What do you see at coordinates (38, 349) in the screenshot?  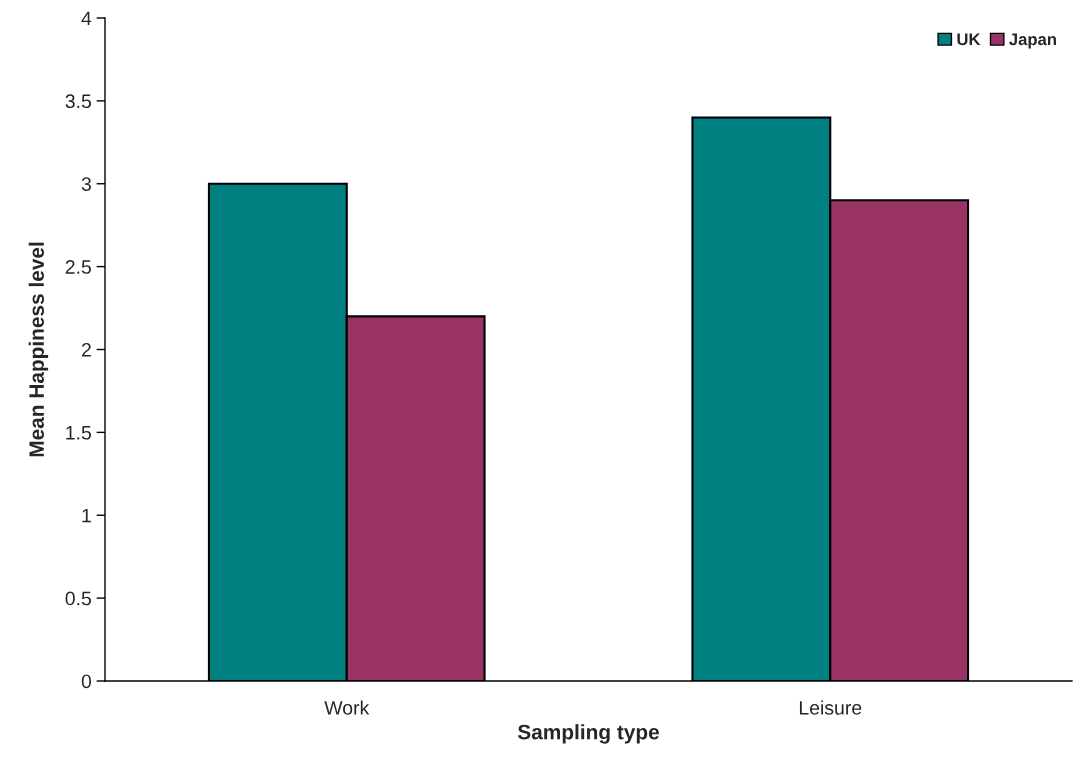 I see `y-axis-title: Mean Happiness level` at bounding box center [38, 349].